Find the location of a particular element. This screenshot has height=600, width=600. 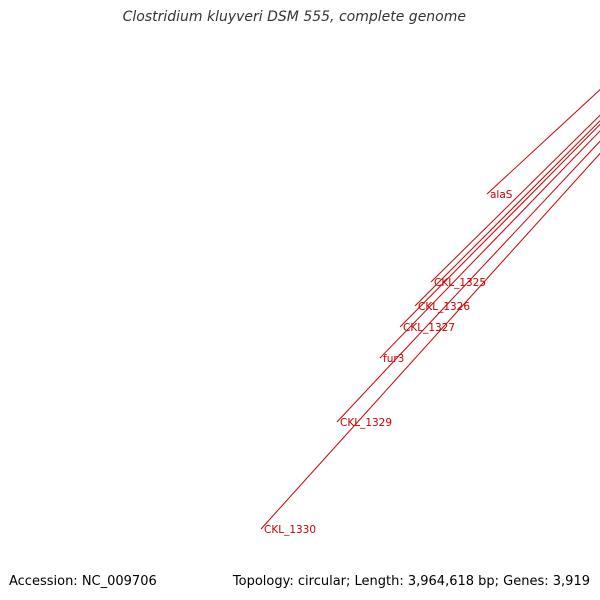

gene-label: alaS is located at coordinates (501, 195).